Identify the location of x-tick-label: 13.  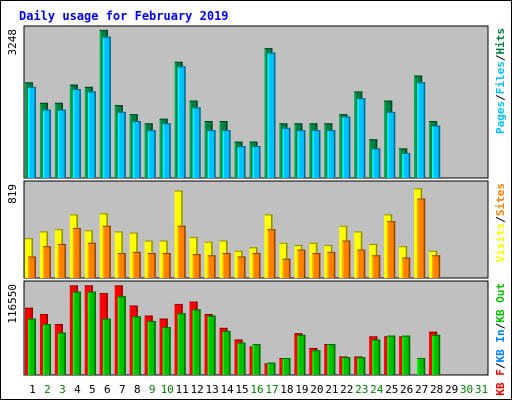
(211, 389).